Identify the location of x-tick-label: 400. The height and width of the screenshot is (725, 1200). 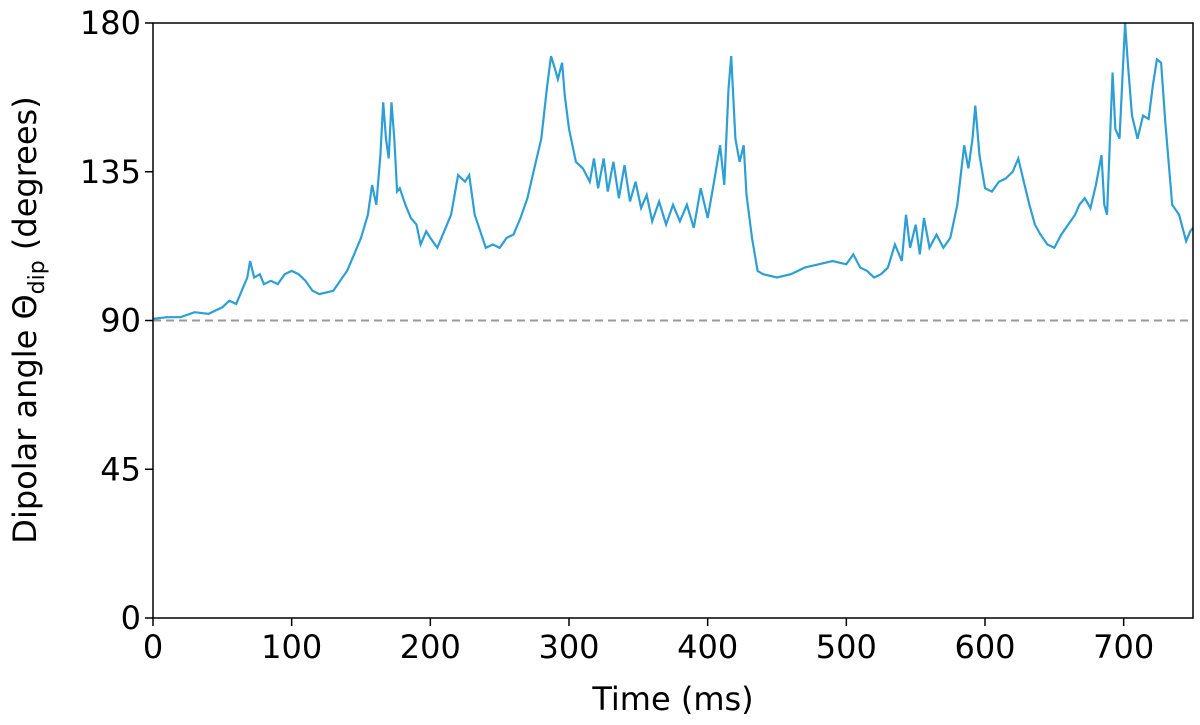
(707, 647).